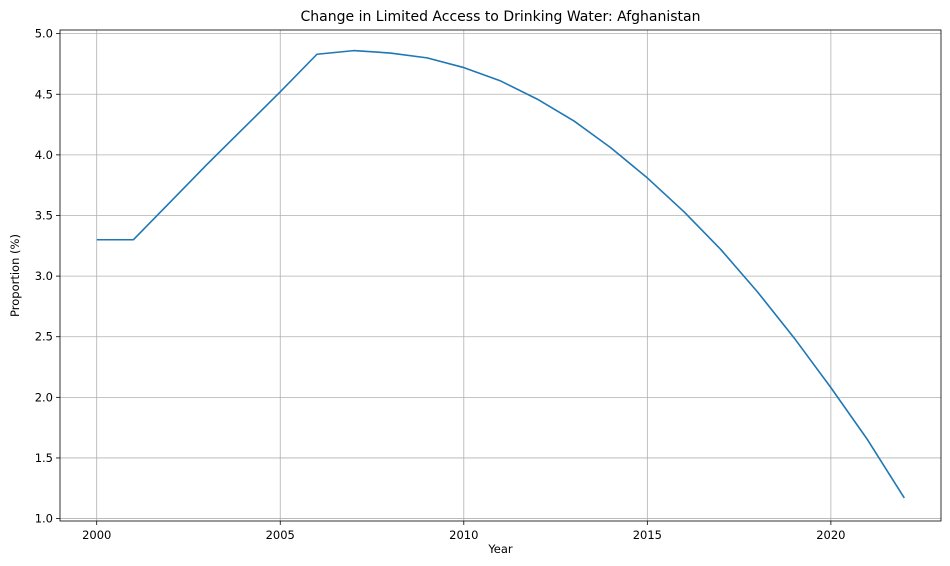 The height and width of the screenshot is (566, 950). What do you see at coordinates (44, 155) in the screenshot?
I see `y-tick-label: 4.0` at bounding box center [44, 155].